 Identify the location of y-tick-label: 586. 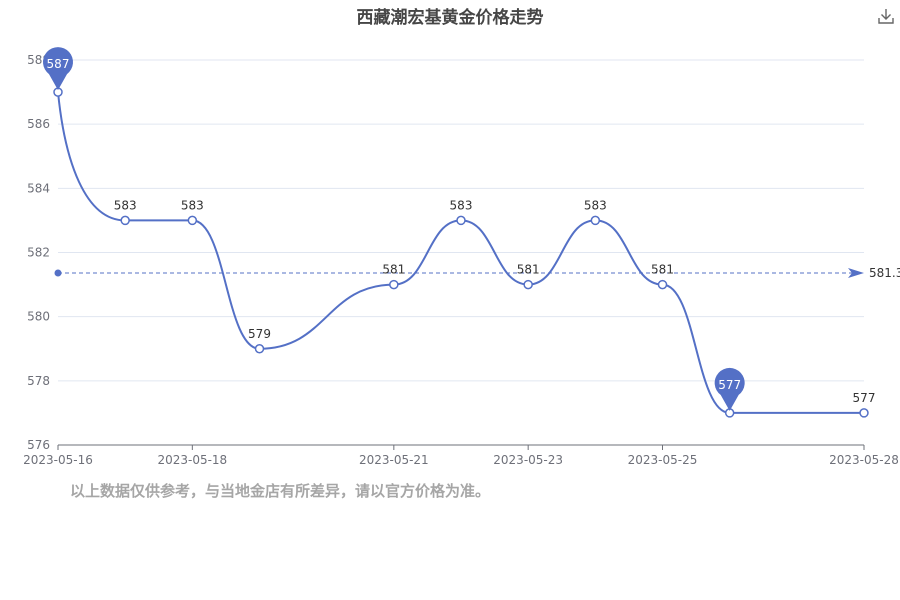
(38, 124).